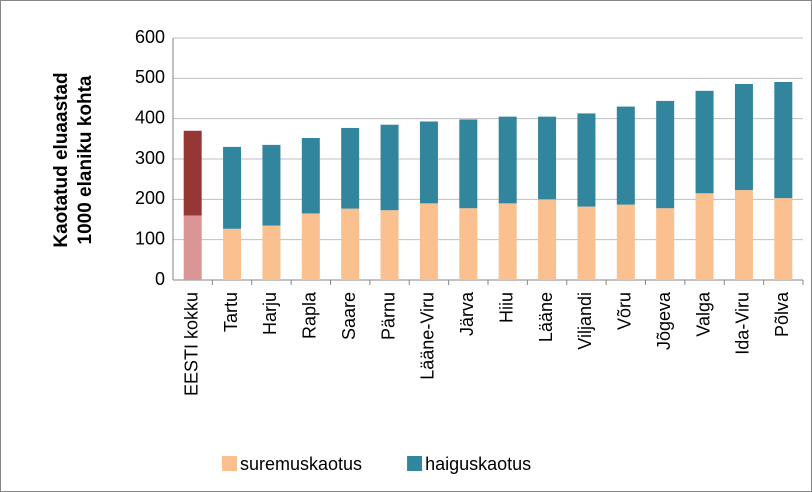 The image size is (812, 492). Describe the element at coordinates (150, 77) in the screenshot. I see `y-tick-label: 500` at that location.